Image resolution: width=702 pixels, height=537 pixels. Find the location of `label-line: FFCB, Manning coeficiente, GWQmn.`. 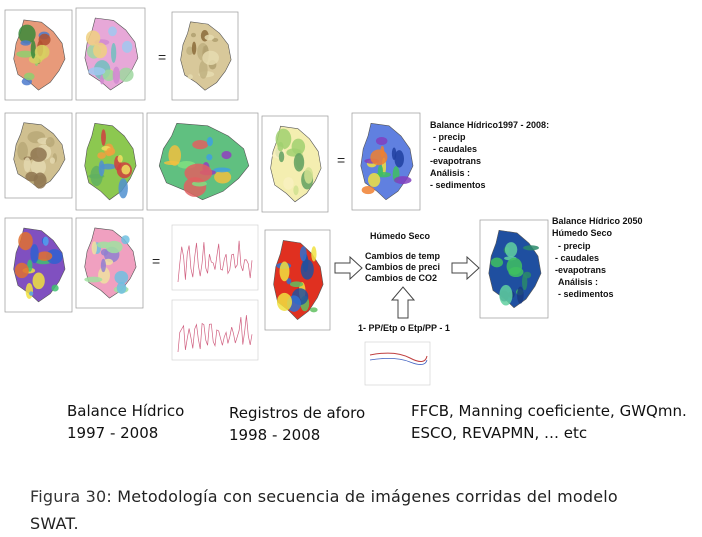

label-line: FFCB, Manning coeficiente, GWQmn. is located at coordinates (549, 411).